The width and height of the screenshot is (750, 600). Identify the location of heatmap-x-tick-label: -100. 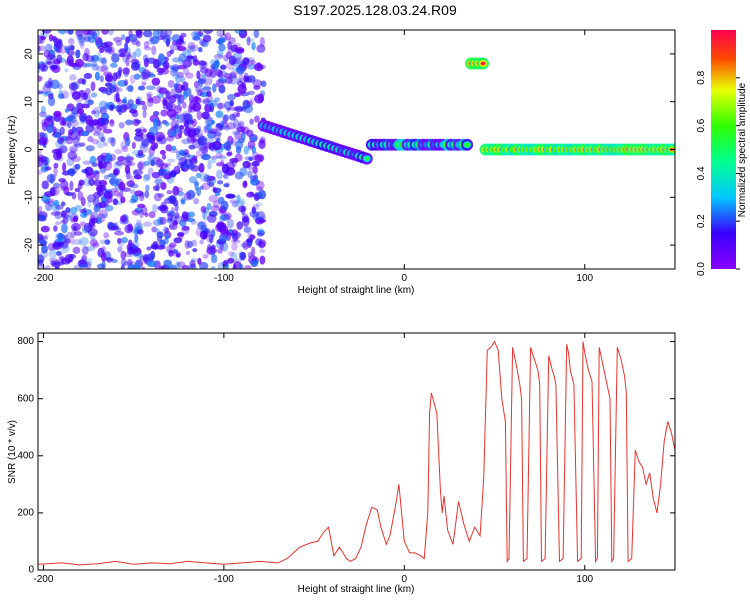
(224, 278).